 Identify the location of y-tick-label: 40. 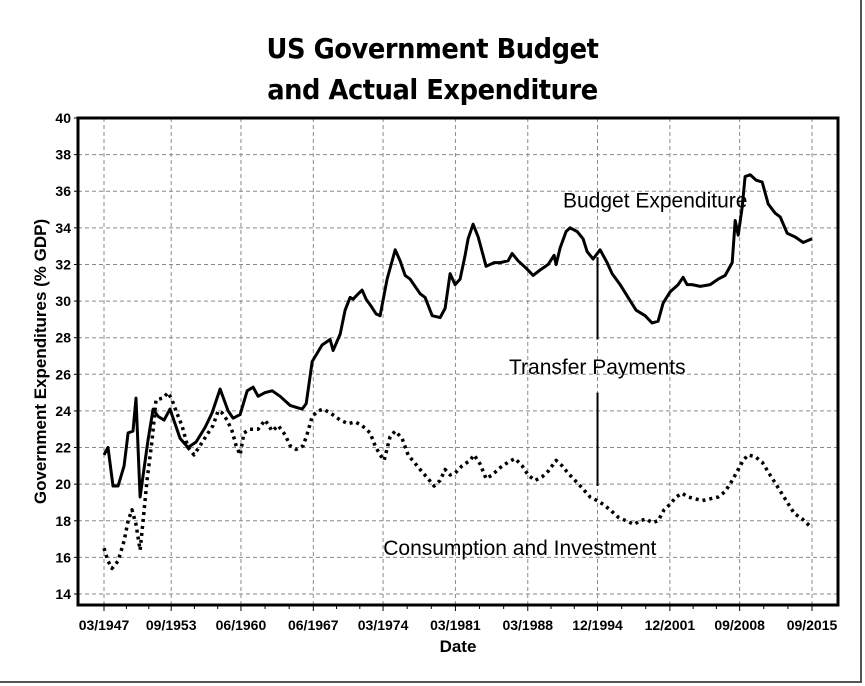
(63, 118).